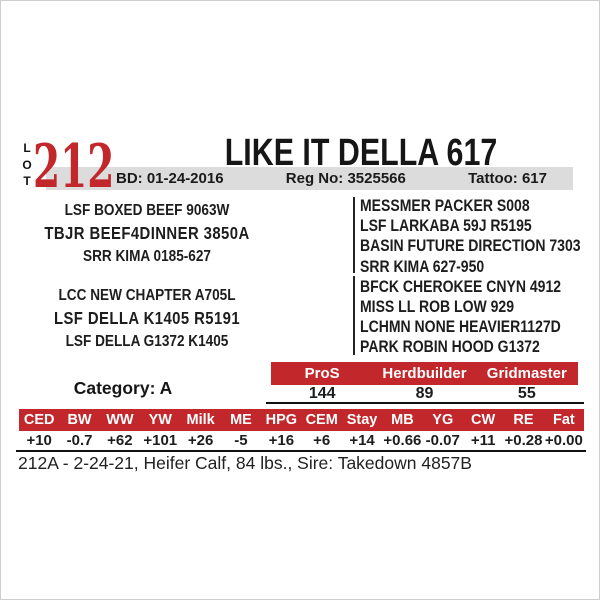 The image size is (600, 600). Describe the element at coordinates (147, 295) in the screenshot. I see `dam-sire-name: LCC NEW CHAPTER A705L` at that location.